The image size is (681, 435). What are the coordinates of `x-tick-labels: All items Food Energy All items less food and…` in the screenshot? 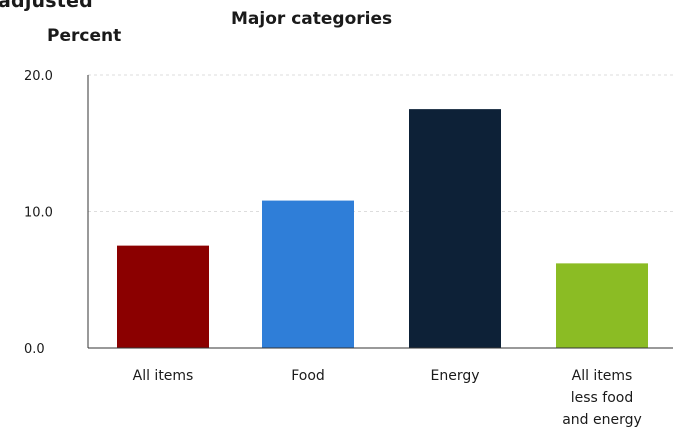 It's located at (387, 398).